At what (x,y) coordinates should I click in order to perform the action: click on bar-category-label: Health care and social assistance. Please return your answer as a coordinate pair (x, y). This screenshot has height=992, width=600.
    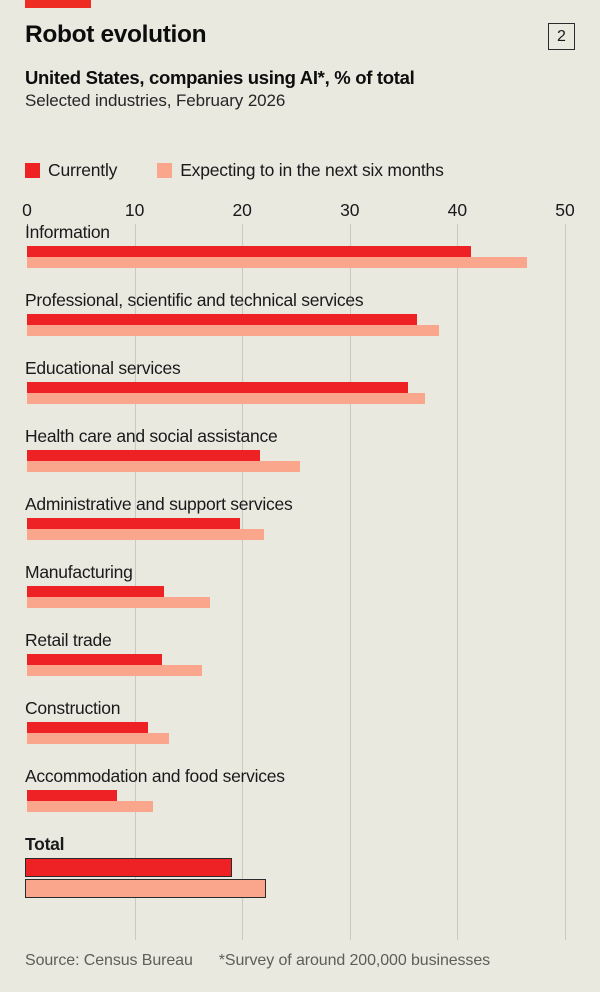
    Looking at the image, I should click on (151, 436).